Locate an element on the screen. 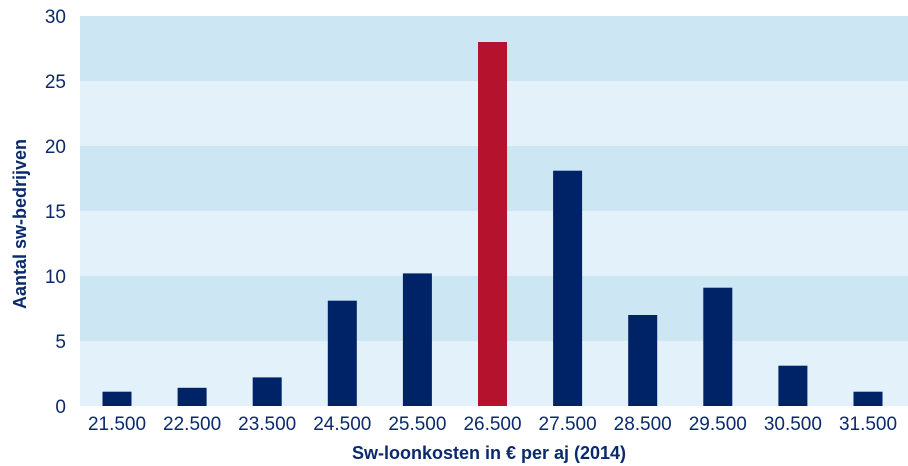 The height and width of the screenshot is (466, 908). y-axis-ticks: 0 5 10 15 20 25 30 is located at coordinates (55, 212).